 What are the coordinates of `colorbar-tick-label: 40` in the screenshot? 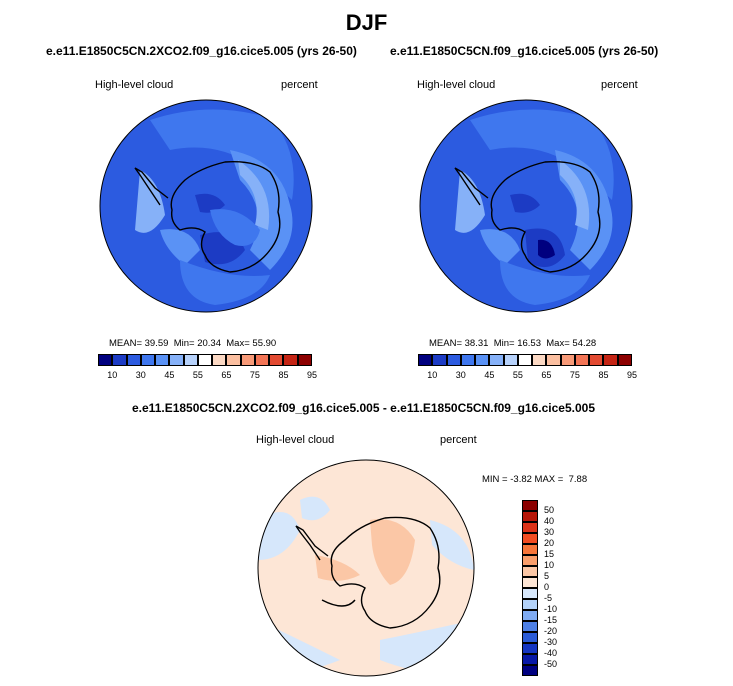 It's located at (549, 521).